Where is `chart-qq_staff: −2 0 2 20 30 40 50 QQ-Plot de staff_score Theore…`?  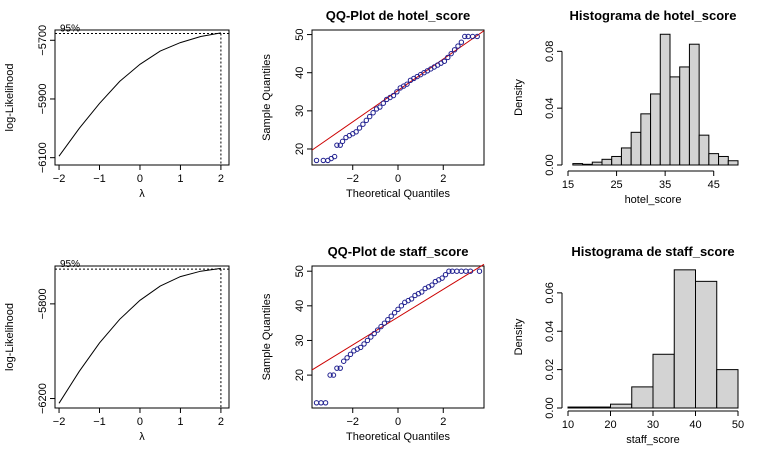
chart-qq_staff: −2 0 2 20 30 40 50 QQ-Plot de staff_score Theore… is located at coordinates (373, 343).